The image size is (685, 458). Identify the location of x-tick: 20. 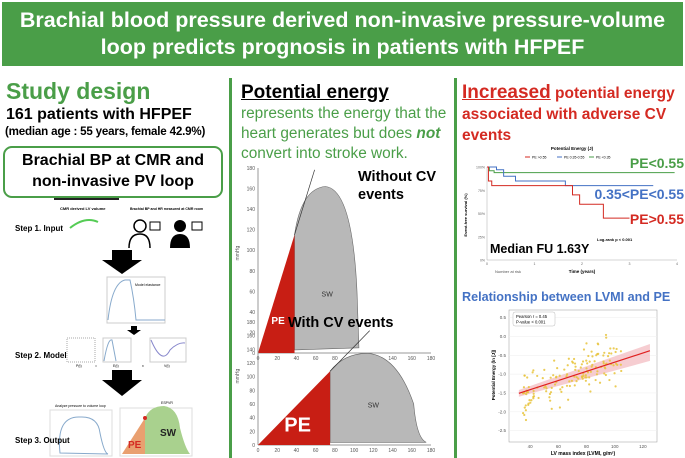
(277, 451).